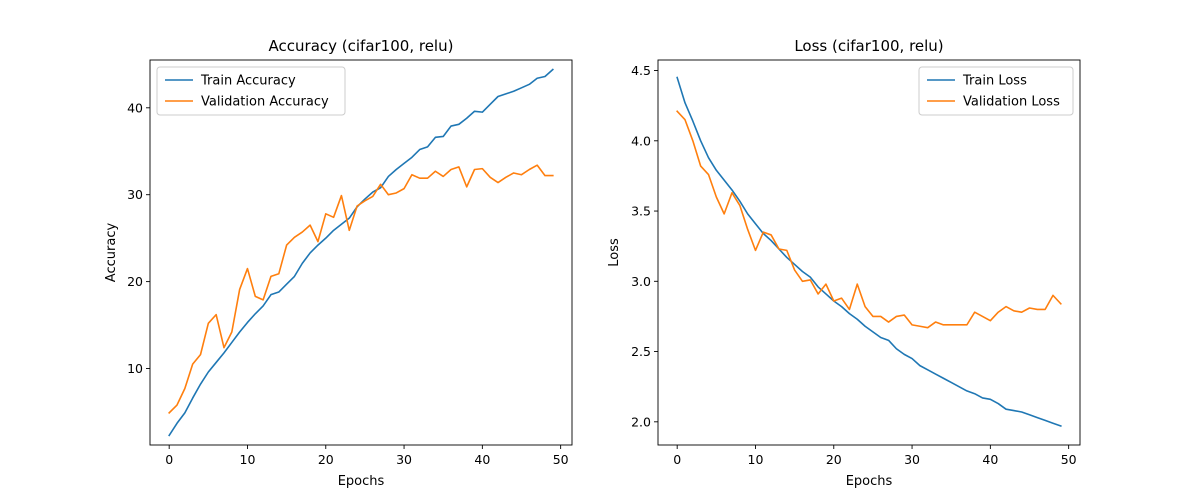 The height and width of the screenshot is (500, 1200). Describe the element at coordinates (614, 252) in the screenshot. I see `y-axis-label: Loss` at that location.